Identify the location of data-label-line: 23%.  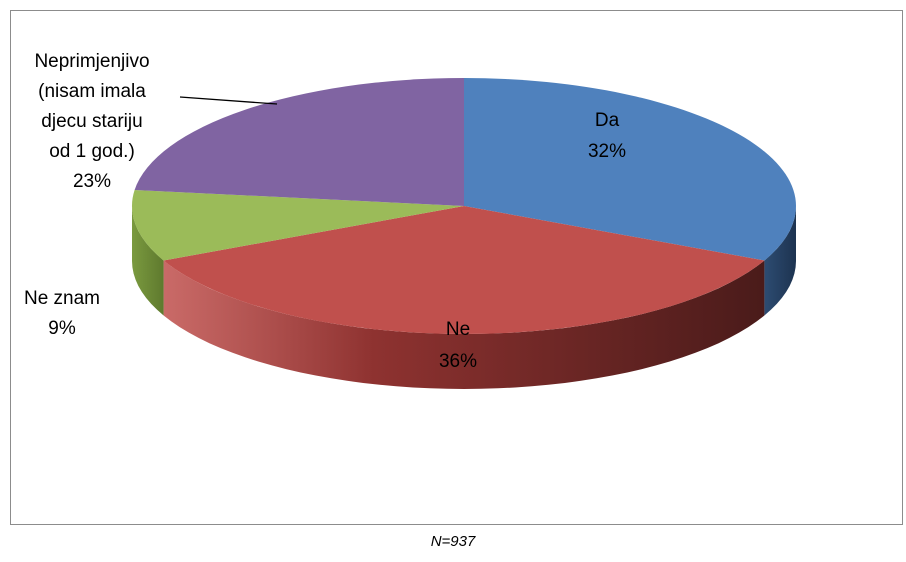
(92, 181).